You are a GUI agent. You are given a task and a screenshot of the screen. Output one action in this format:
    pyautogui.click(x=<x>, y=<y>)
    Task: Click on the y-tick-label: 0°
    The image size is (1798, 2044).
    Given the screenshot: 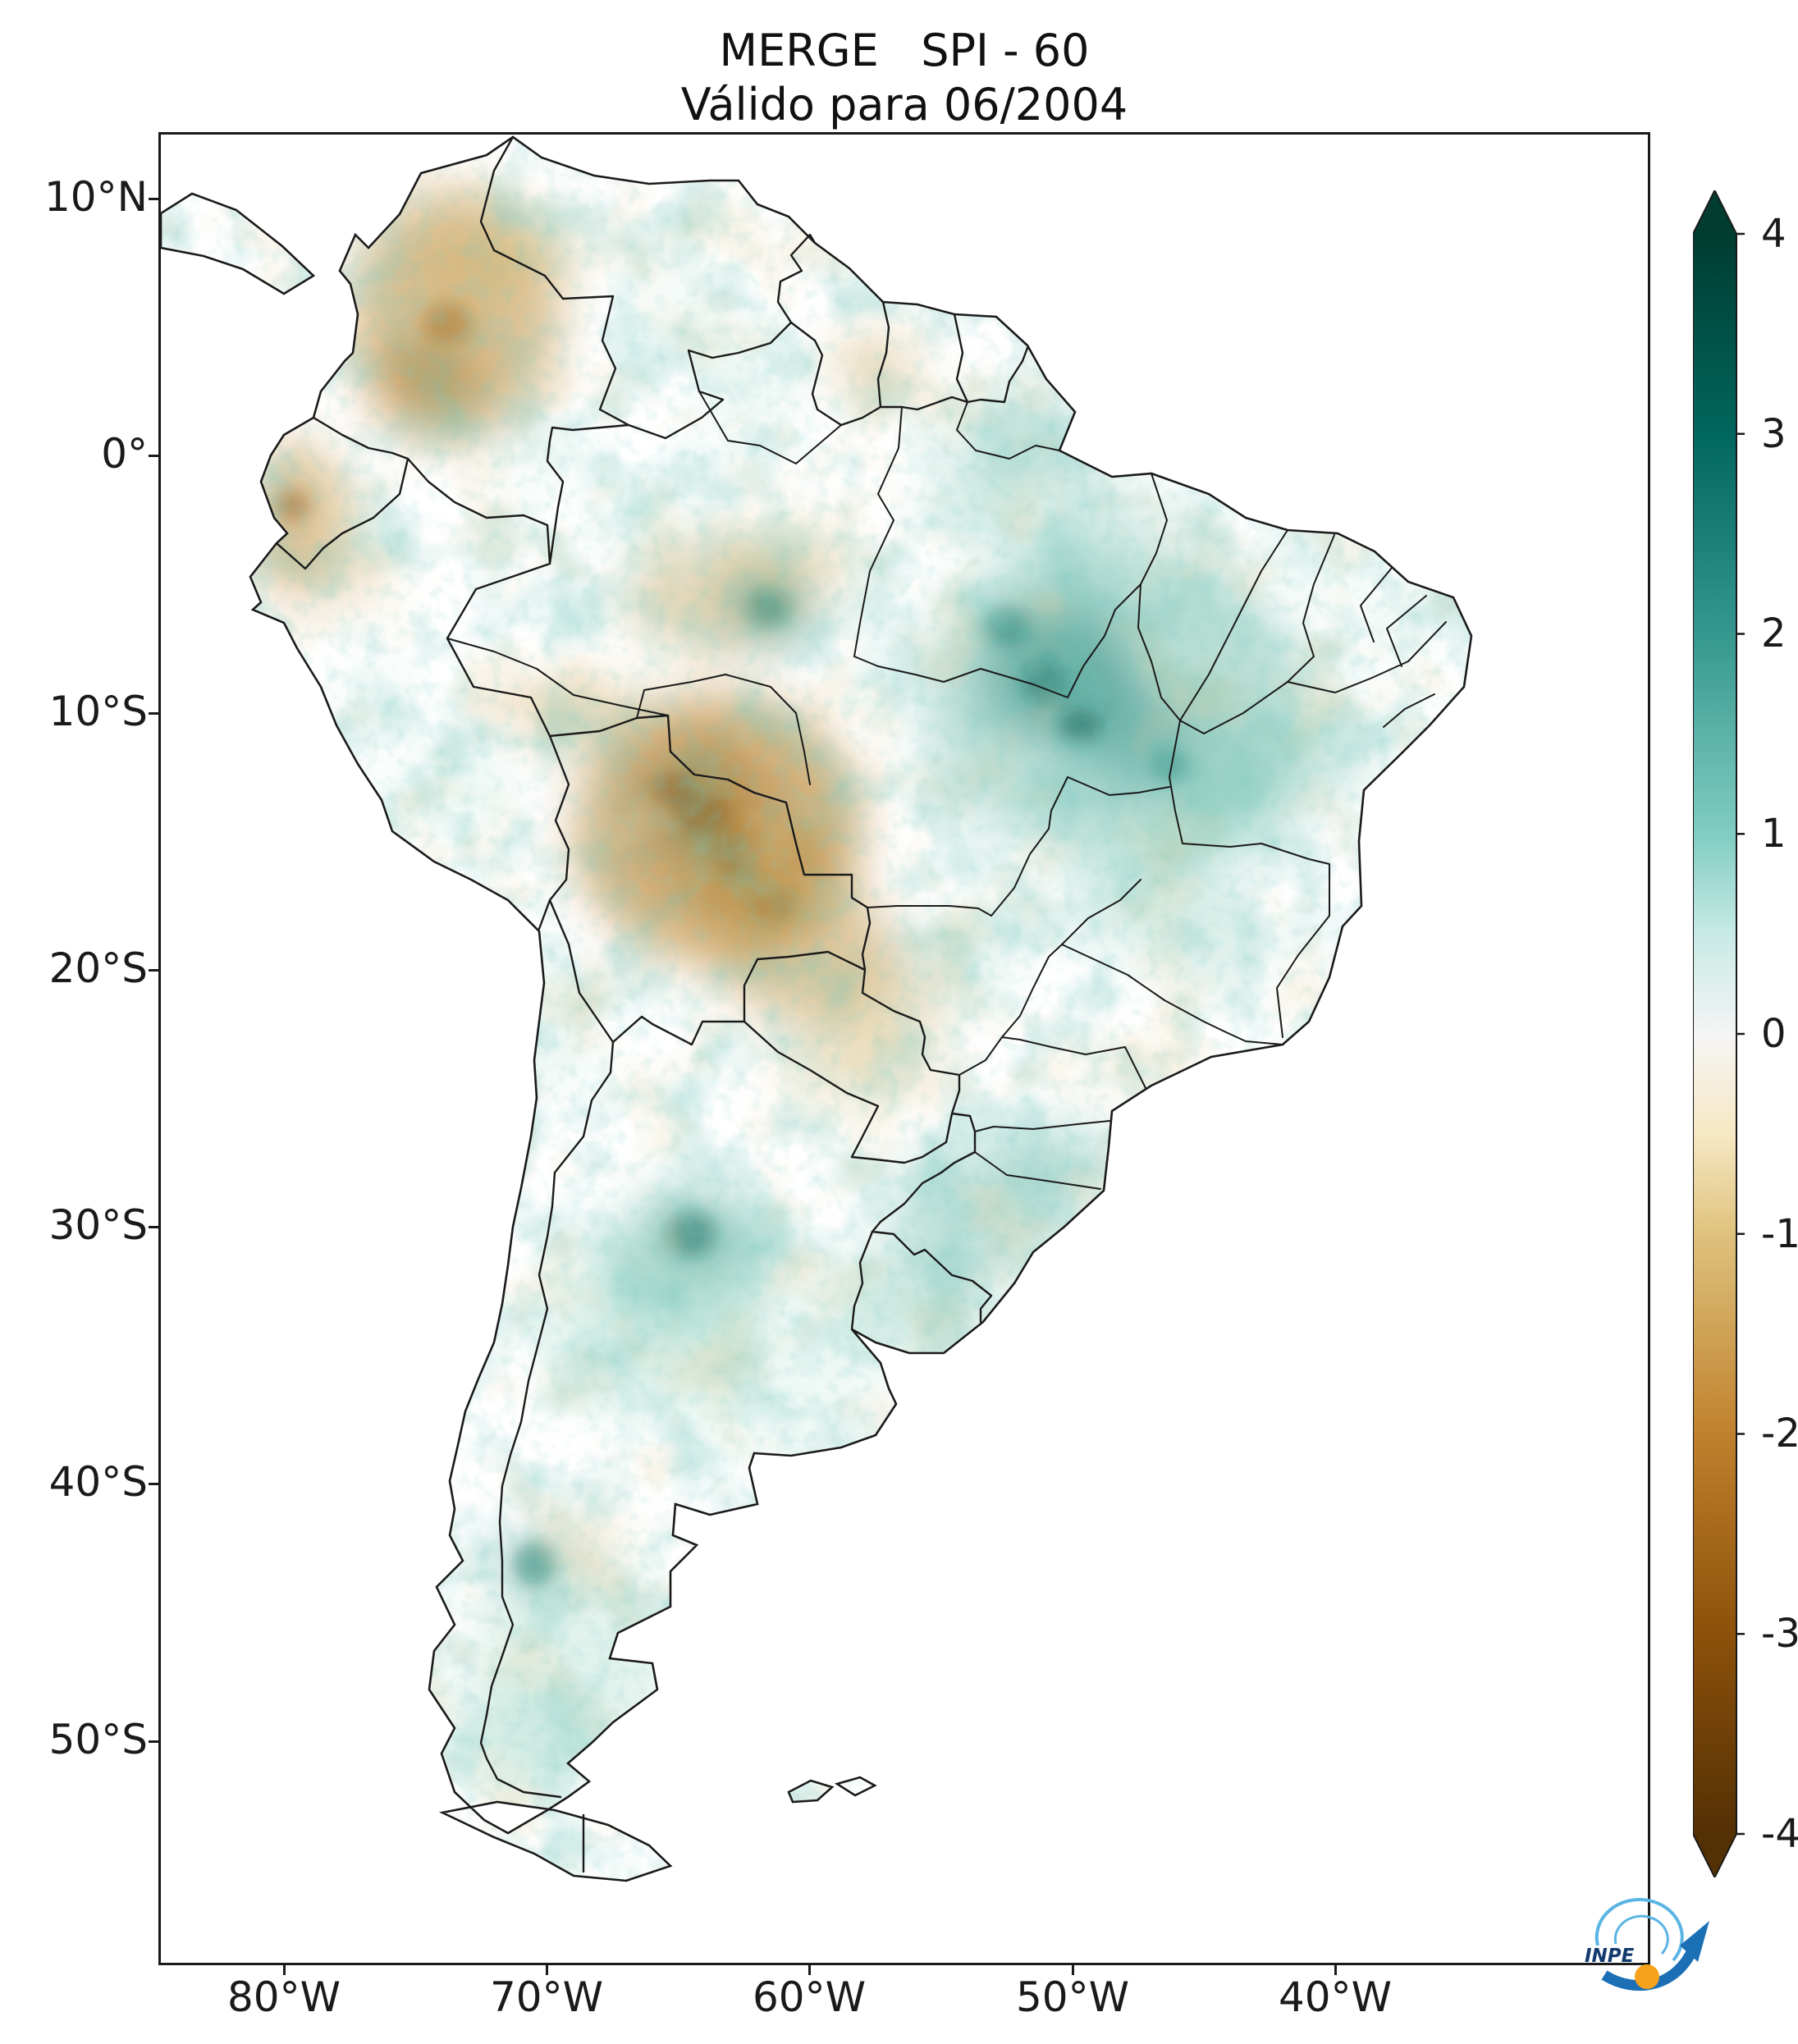 What is the action you would take?
    pyautogui.click(x=124, y=454)
    